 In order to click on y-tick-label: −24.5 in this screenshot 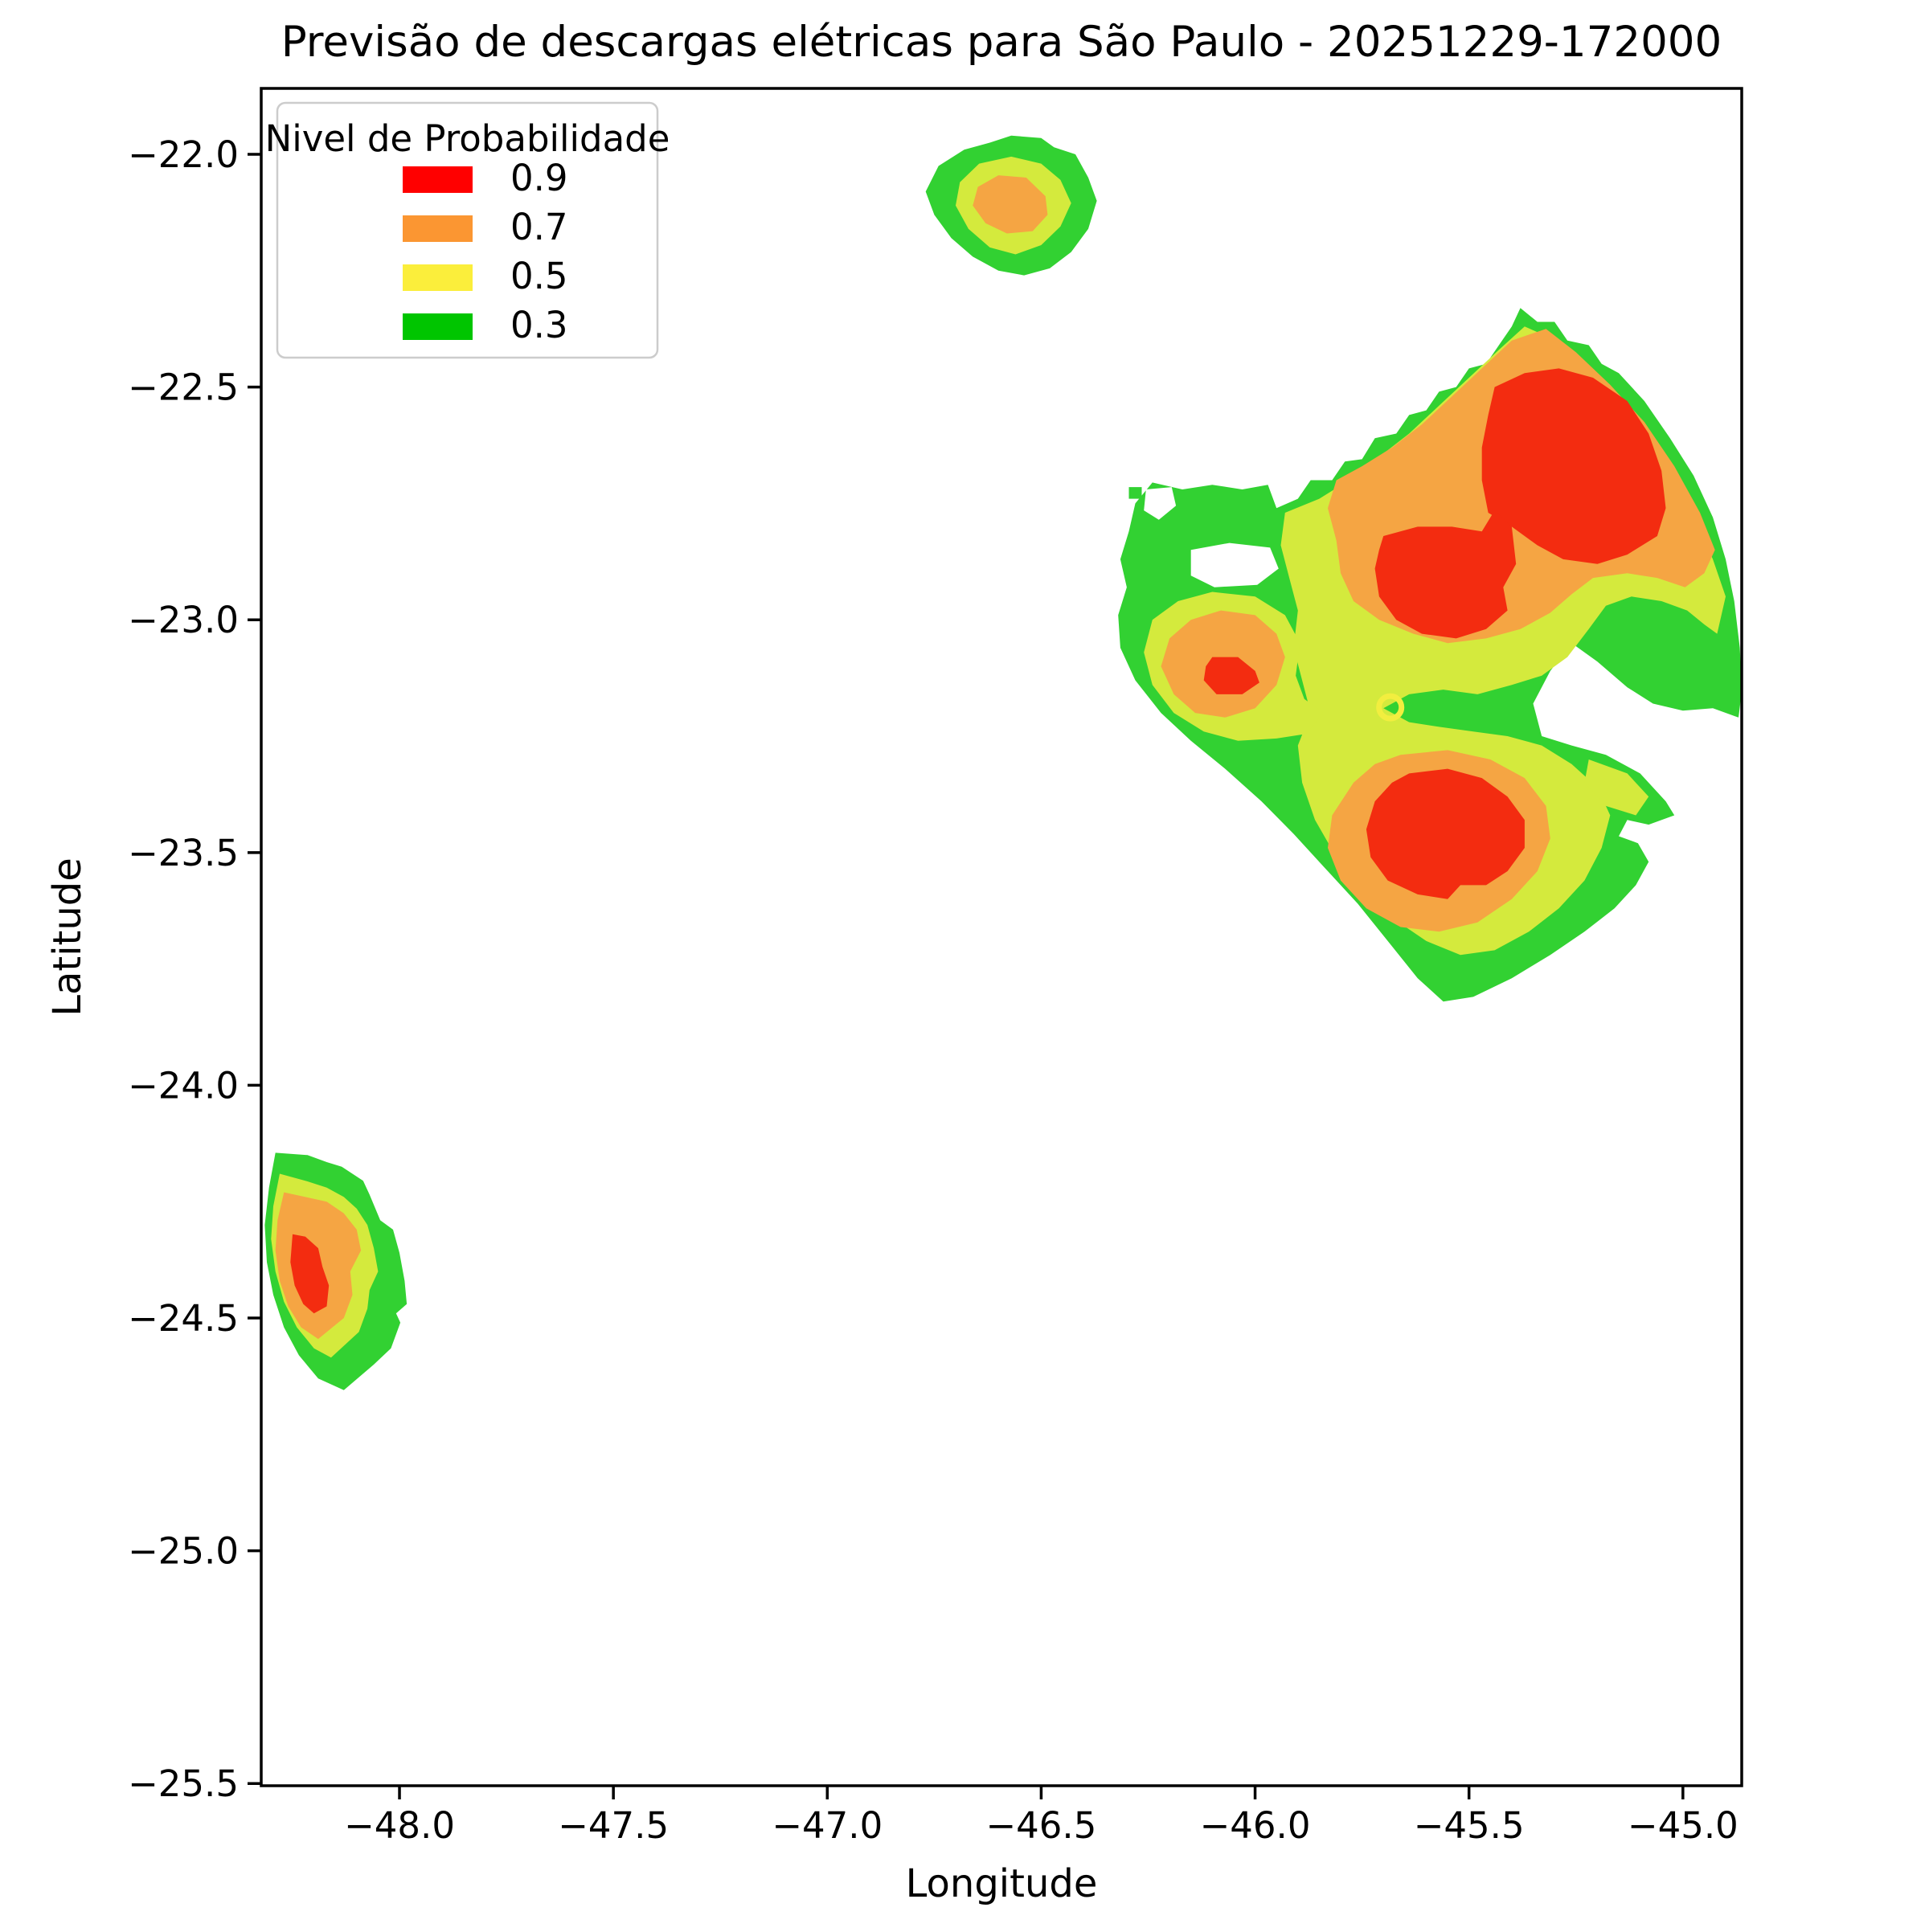, I will do `click(183, 1318)`.